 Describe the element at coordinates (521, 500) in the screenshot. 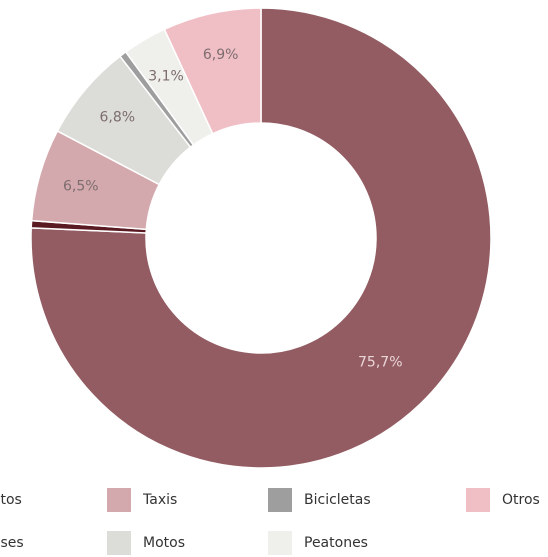

I see `legend-label: Otros` at that location.